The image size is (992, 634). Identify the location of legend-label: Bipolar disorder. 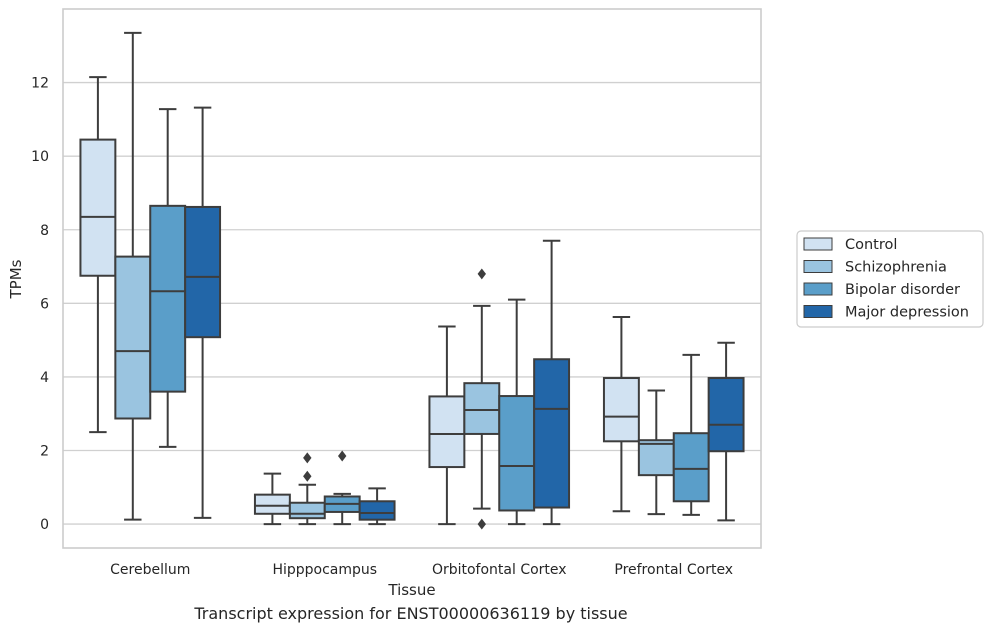
(902, 290).